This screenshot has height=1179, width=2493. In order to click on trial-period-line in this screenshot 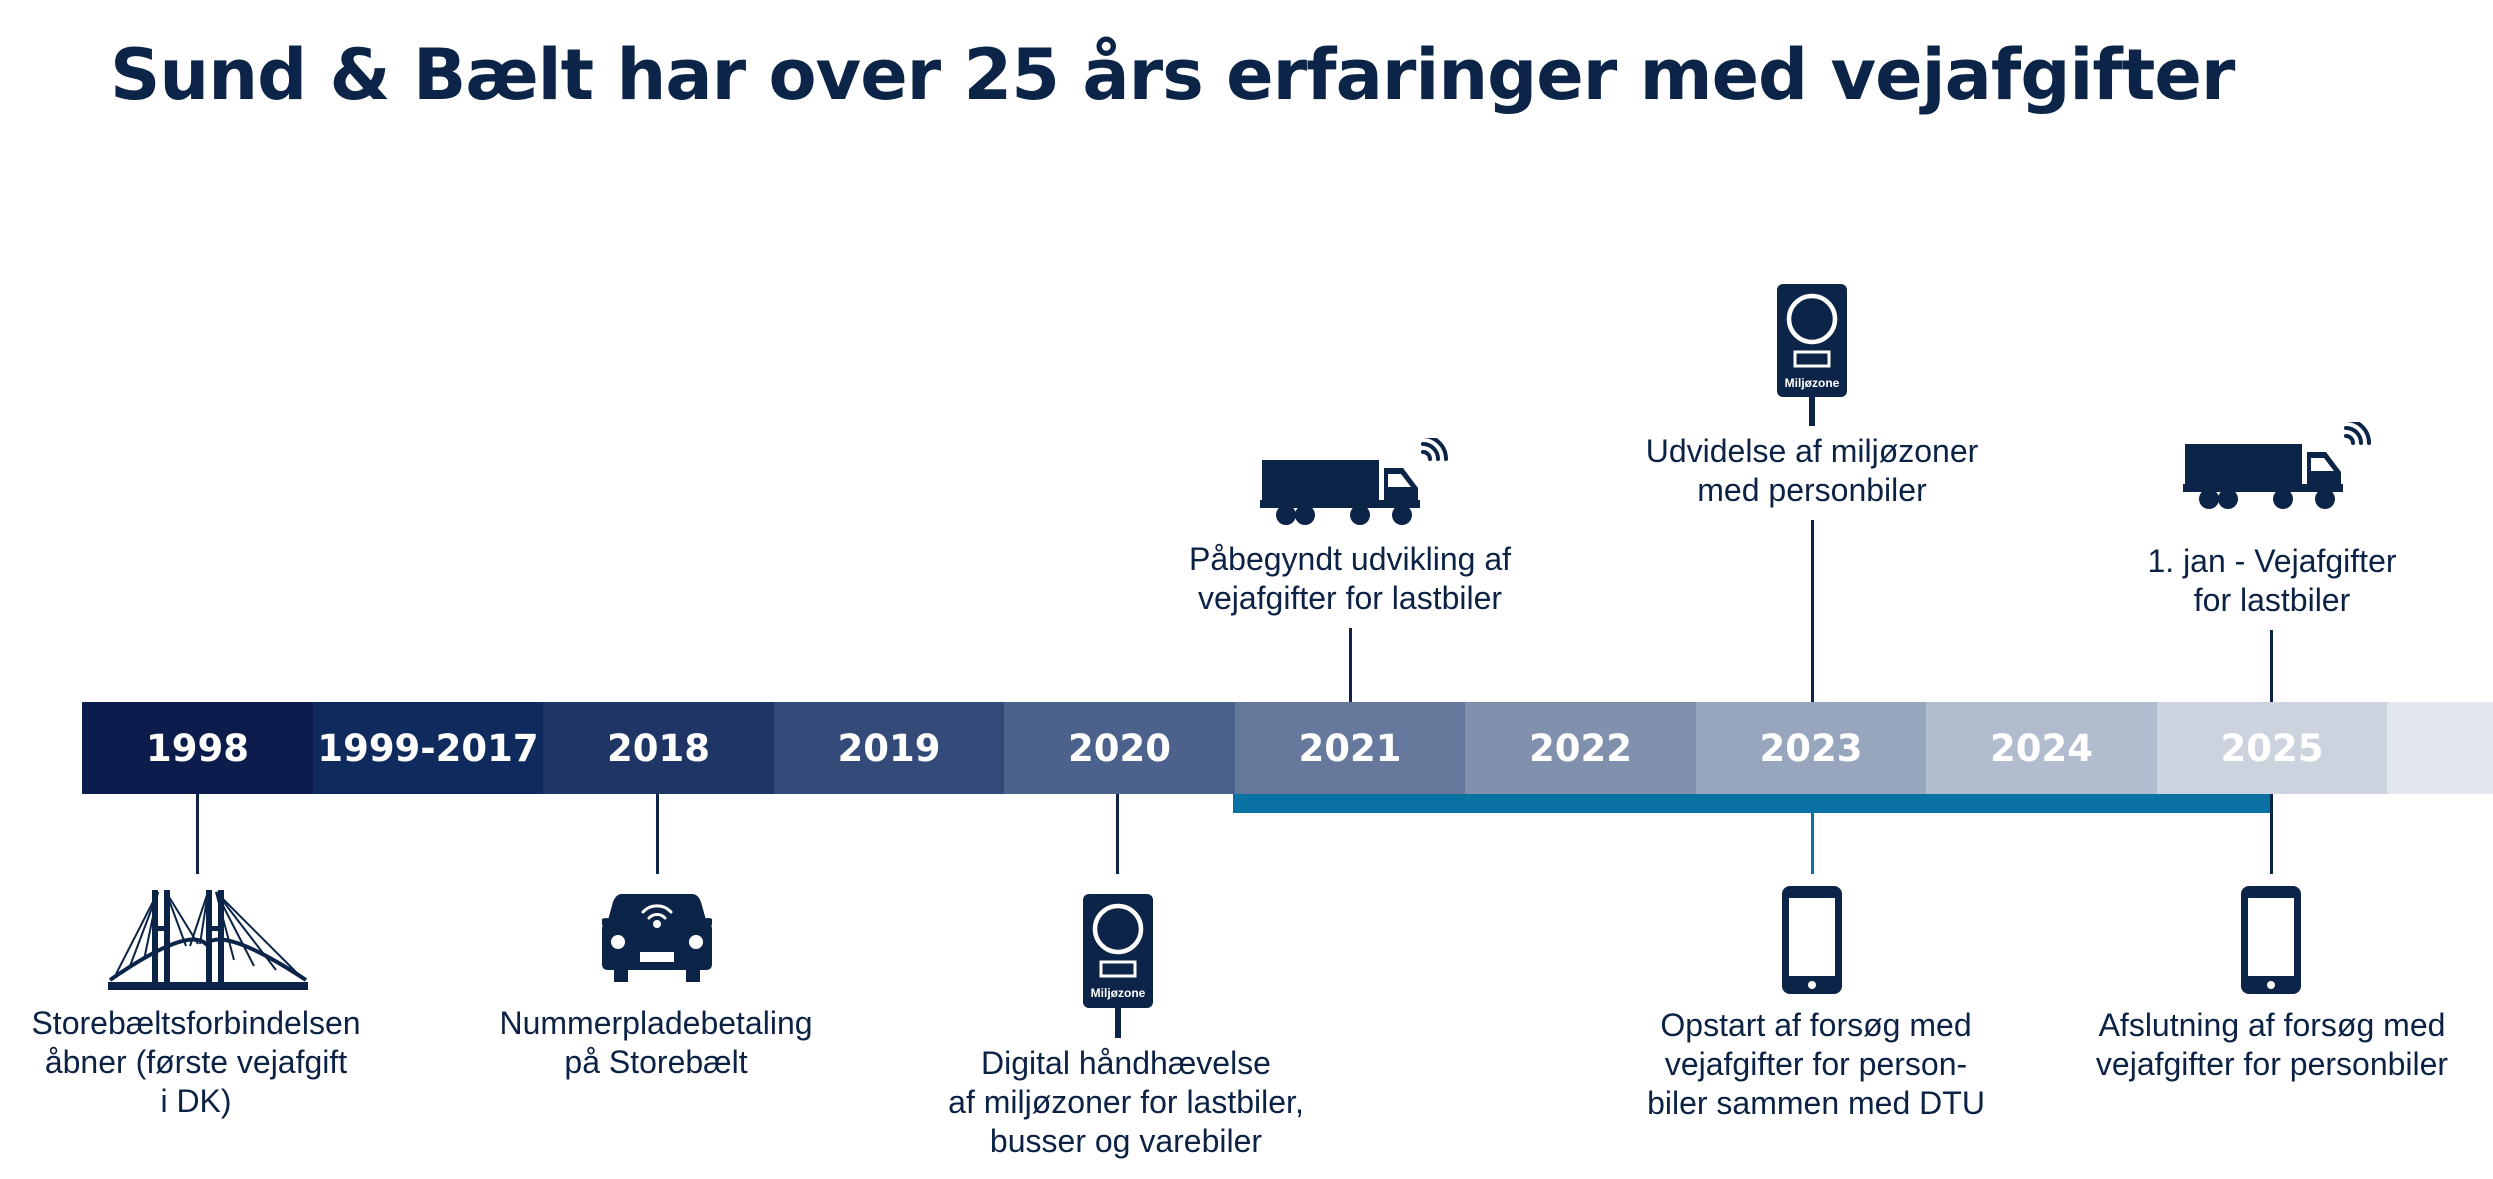, I will do `click(1753, 803)`.